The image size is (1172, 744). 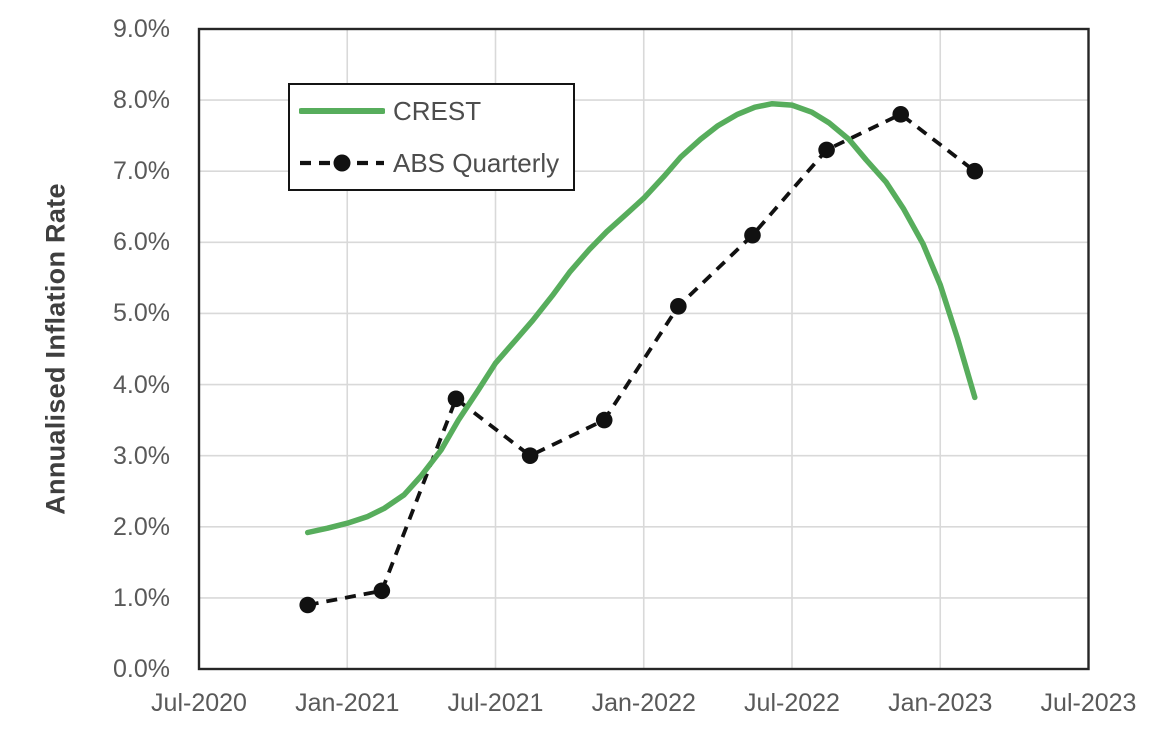 I want to click on x-tick-label: Jan-2021, so click(x=347, y=703).